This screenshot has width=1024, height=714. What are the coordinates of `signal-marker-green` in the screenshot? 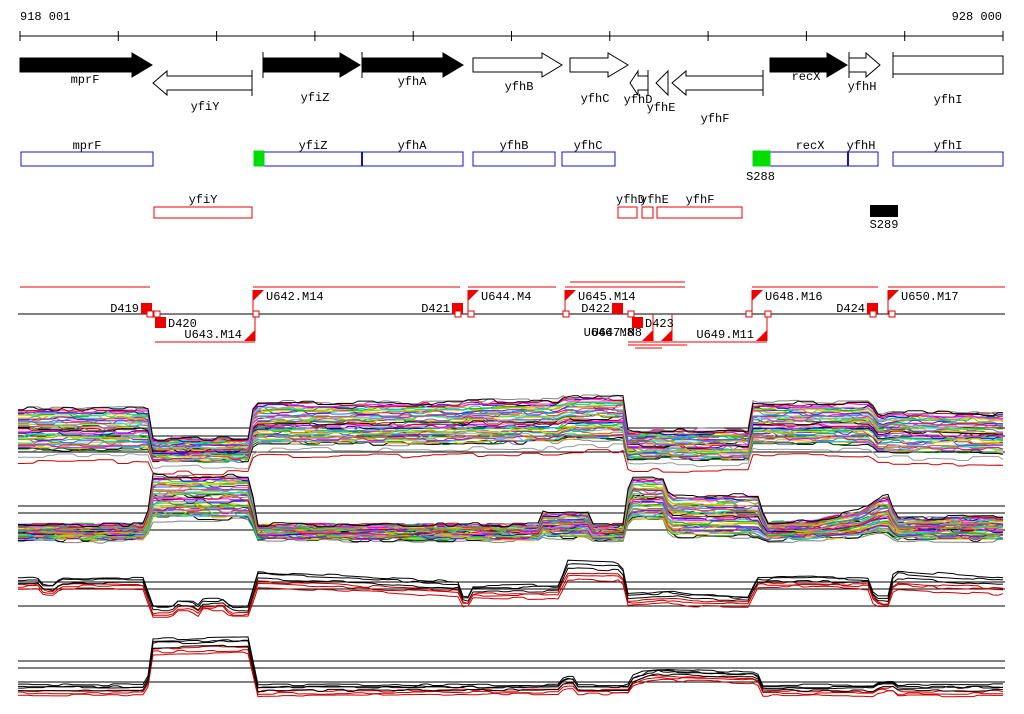 It's located at (259, 158).